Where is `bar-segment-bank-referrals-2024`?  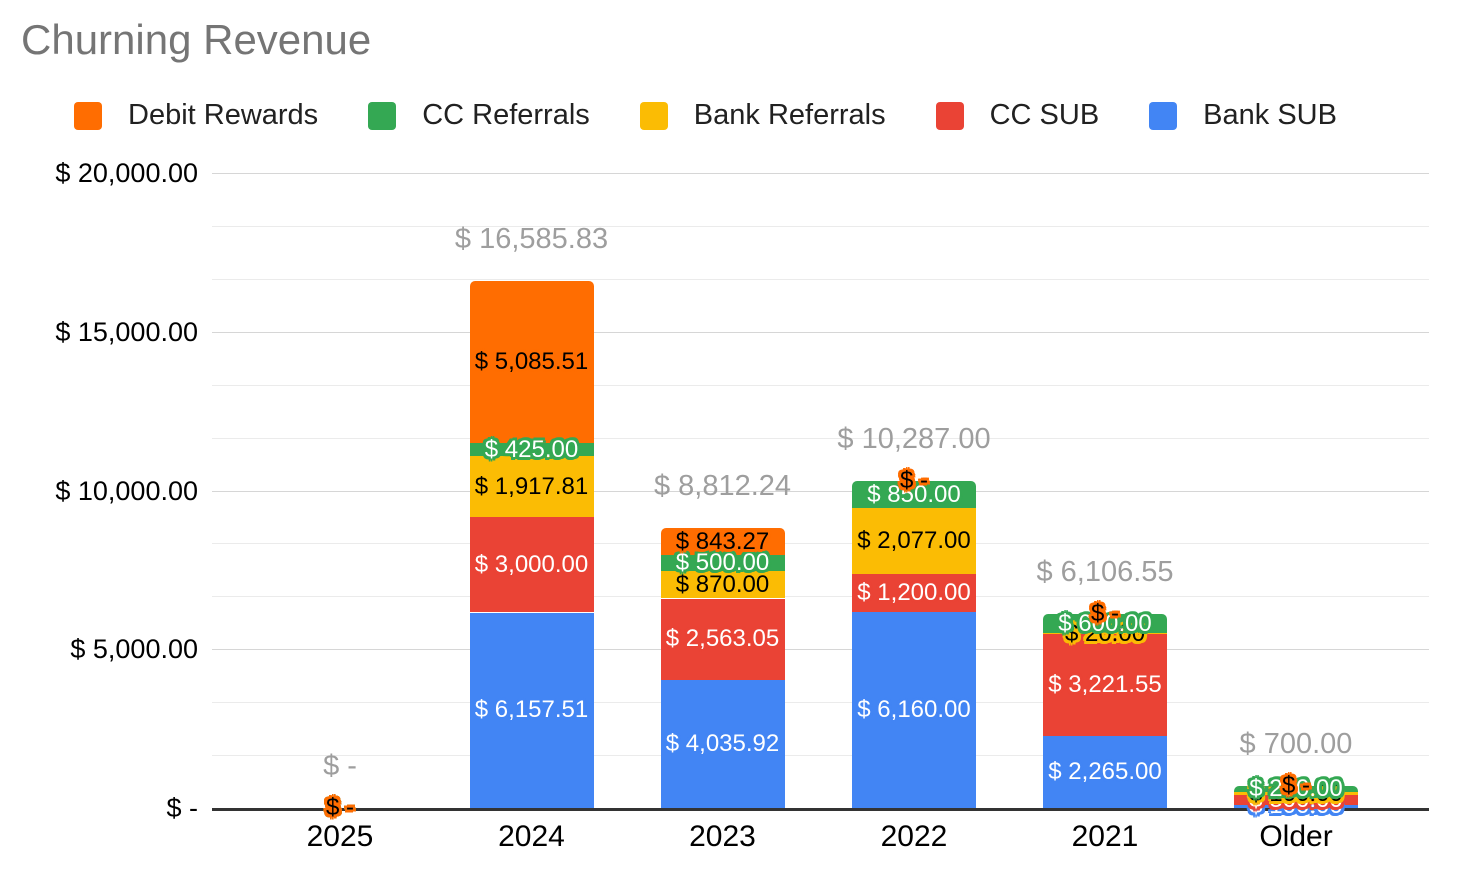 bar-segment-bank-referrals-2024 is located at coordinates (531, 487).